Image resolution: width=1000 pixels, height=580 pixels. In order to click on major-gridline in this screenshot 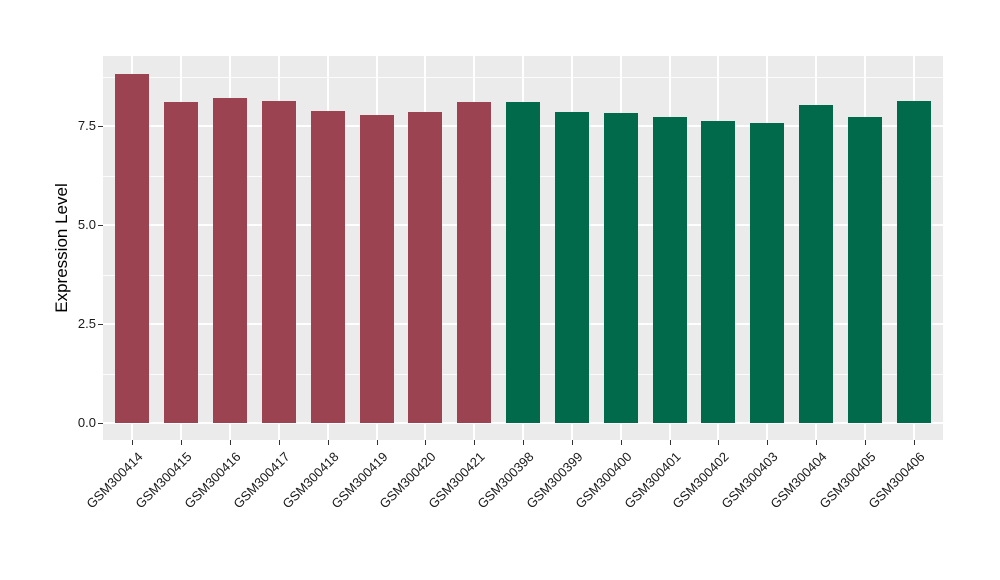, I will do `click(523, 423)`.